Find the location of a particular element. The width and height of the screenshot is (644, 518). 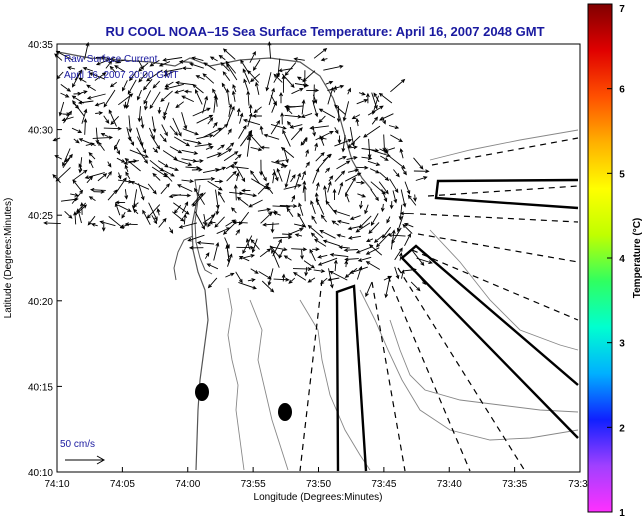

x-tick-label: 73:40 is located at coordinates (449, 484).